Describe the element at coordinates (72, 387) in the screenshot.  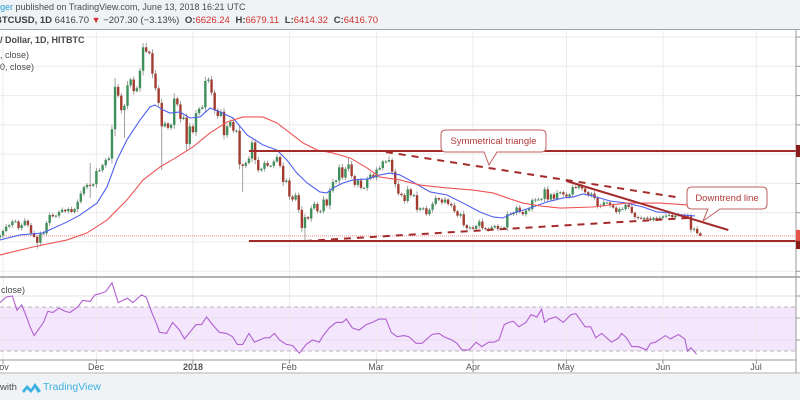
I see `tradingview-brand-link: TradingView` at that location.